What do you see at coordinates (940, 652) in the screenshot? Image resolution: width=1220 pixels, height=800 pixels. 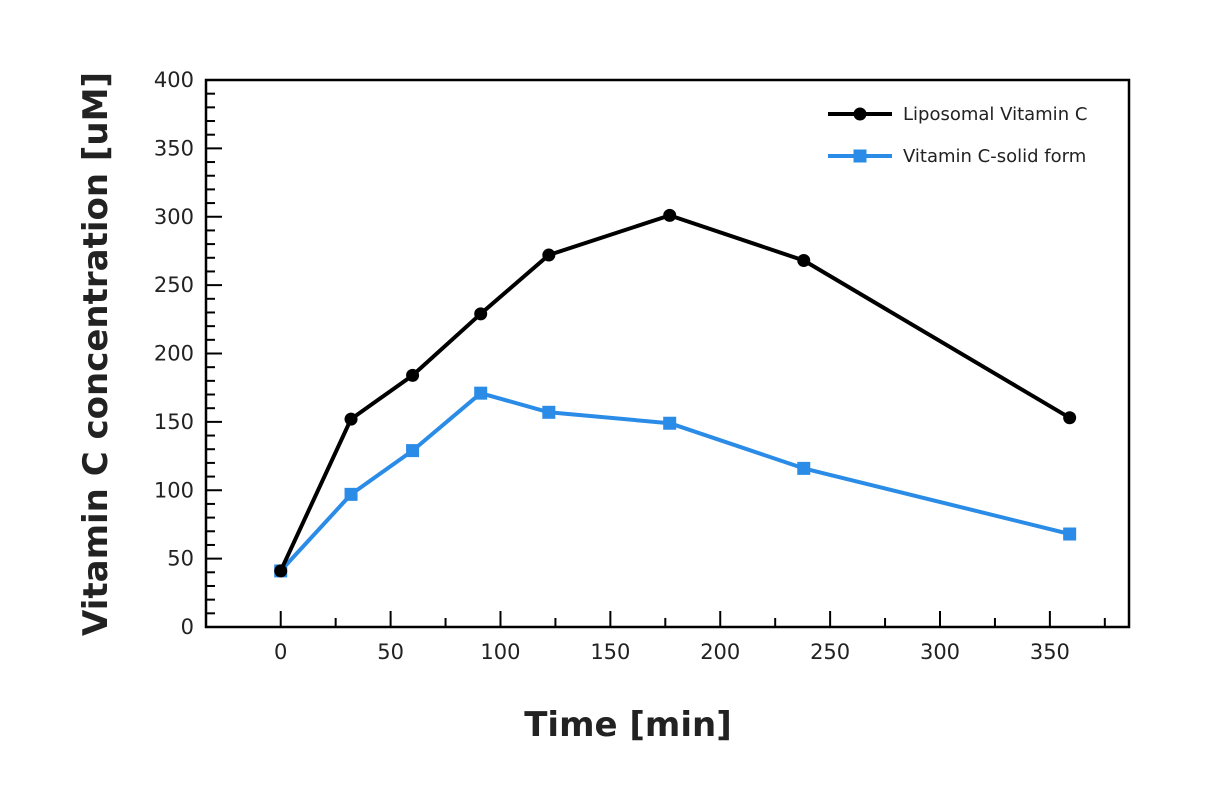 I see `x-tick-label: 300` at bounding box center [940, 652].